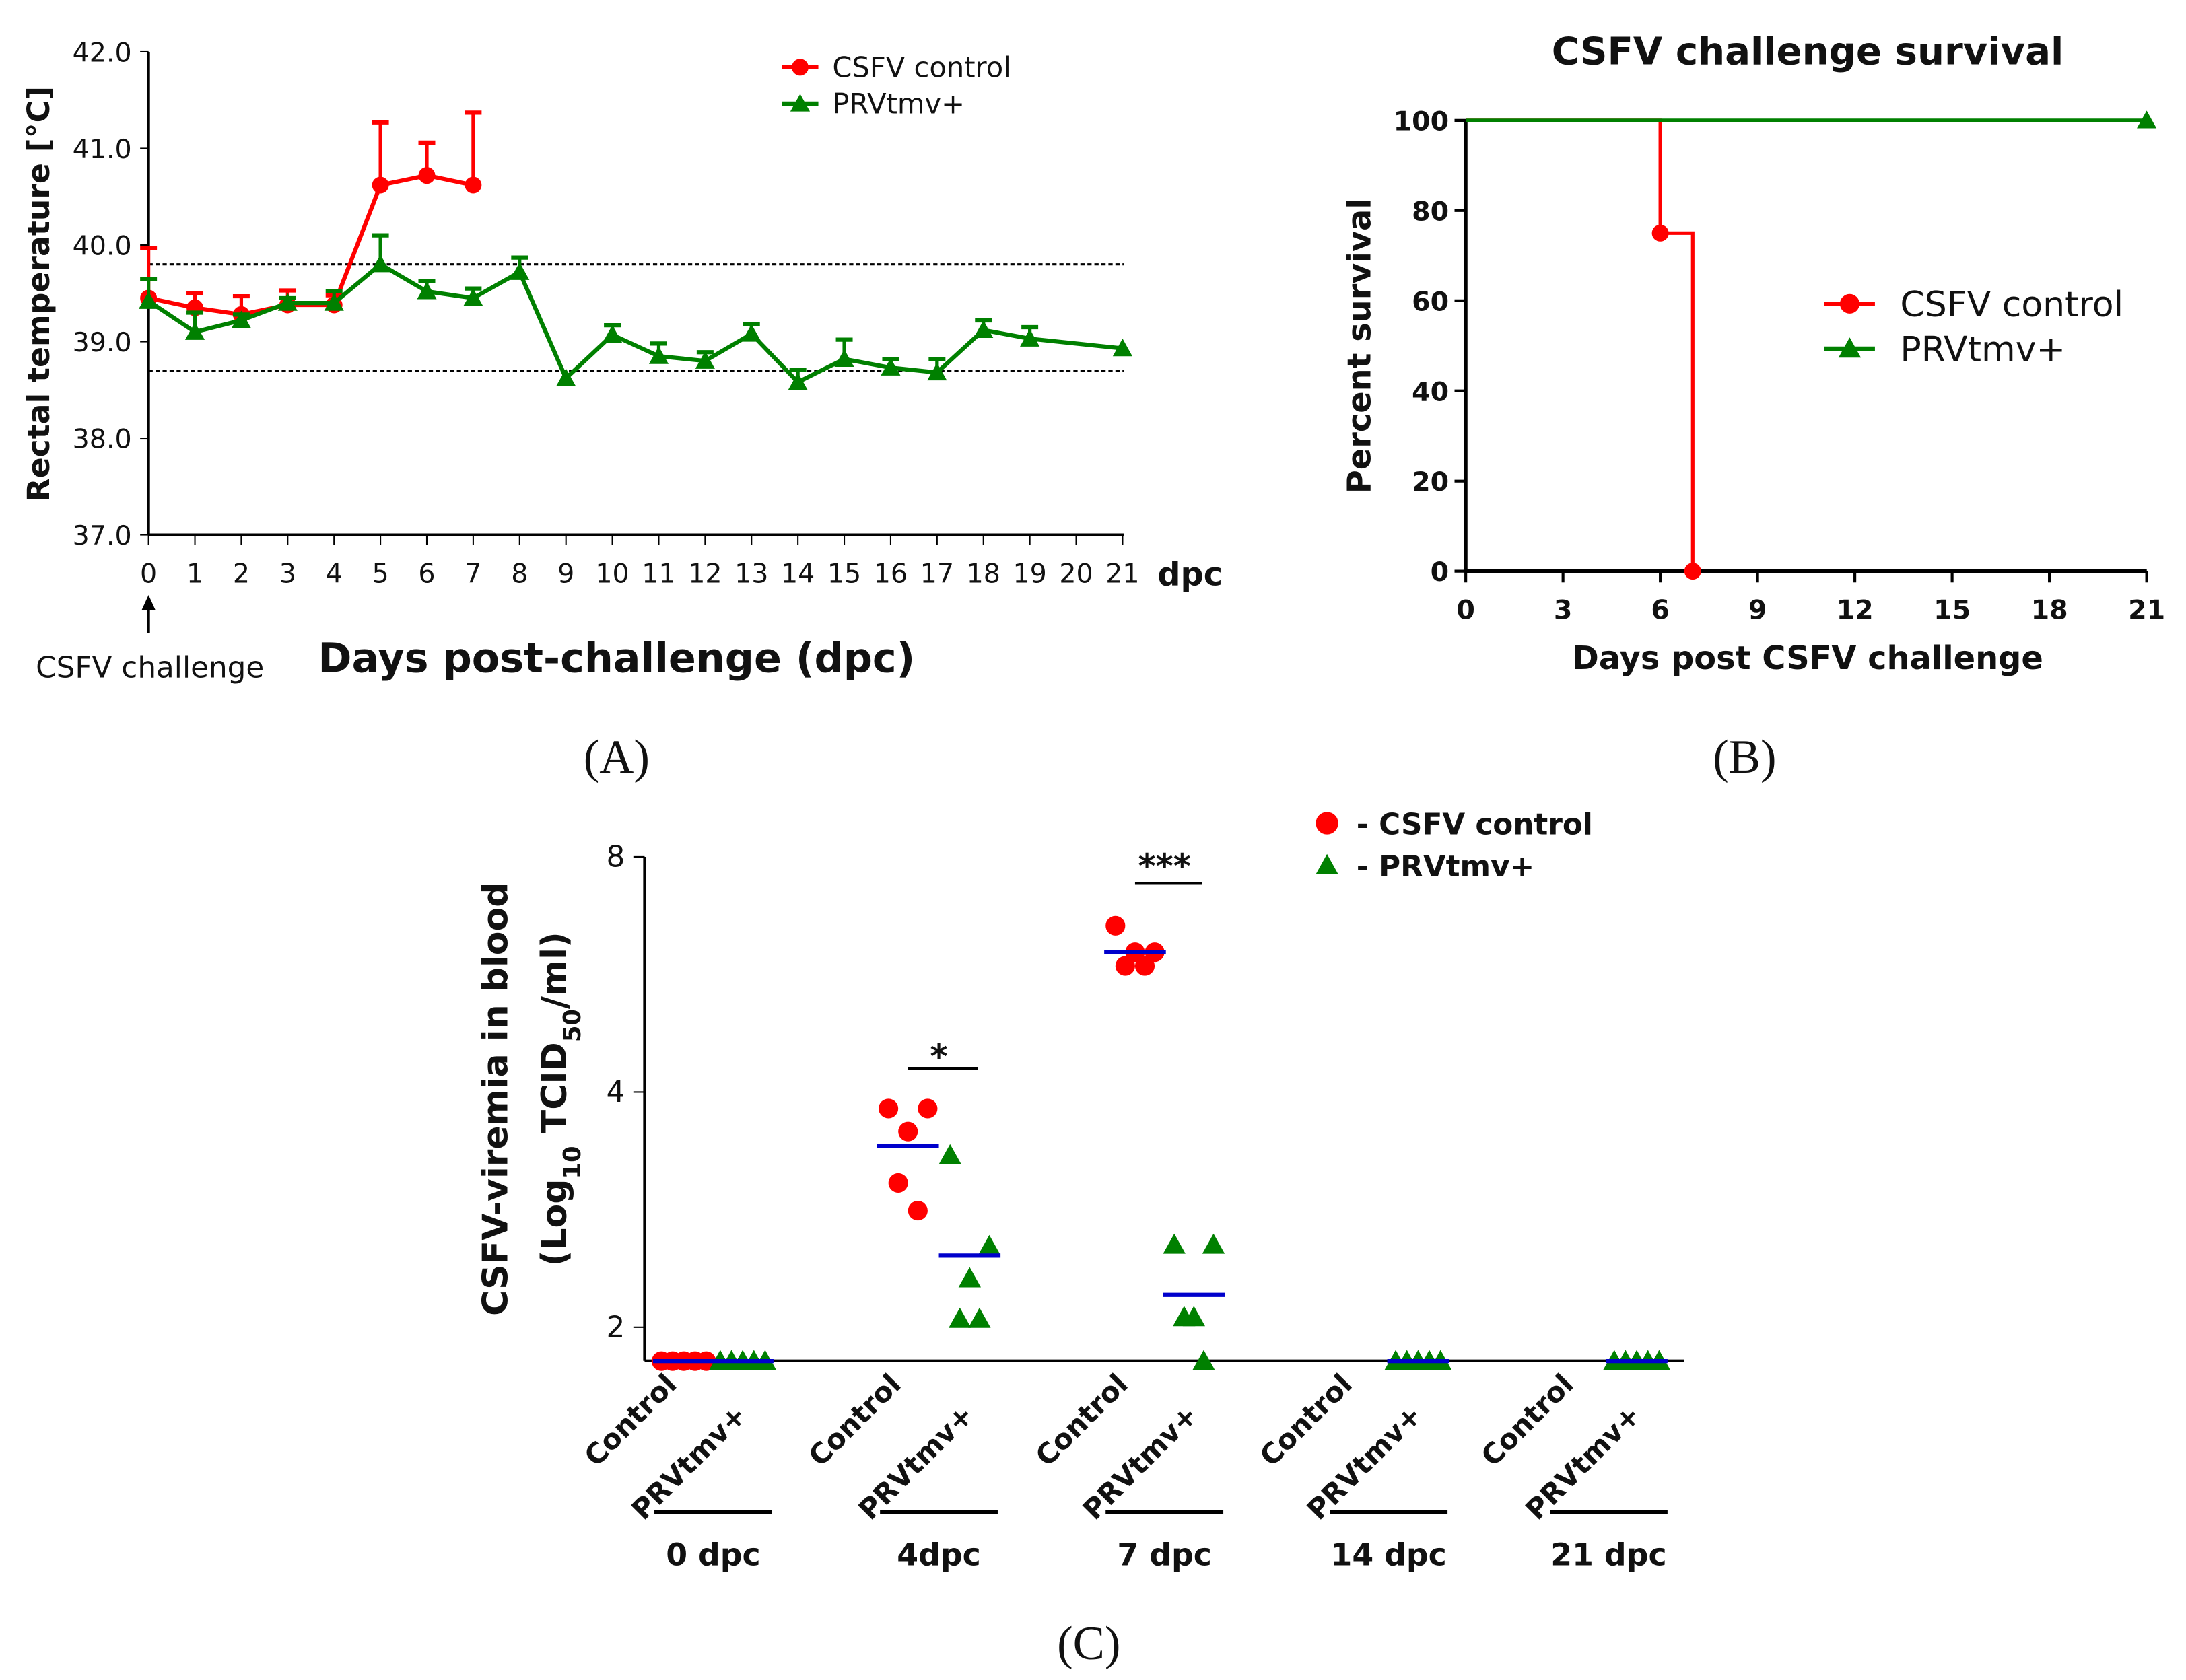  I want to click on x-tick-label: 4, so click(334, 574).